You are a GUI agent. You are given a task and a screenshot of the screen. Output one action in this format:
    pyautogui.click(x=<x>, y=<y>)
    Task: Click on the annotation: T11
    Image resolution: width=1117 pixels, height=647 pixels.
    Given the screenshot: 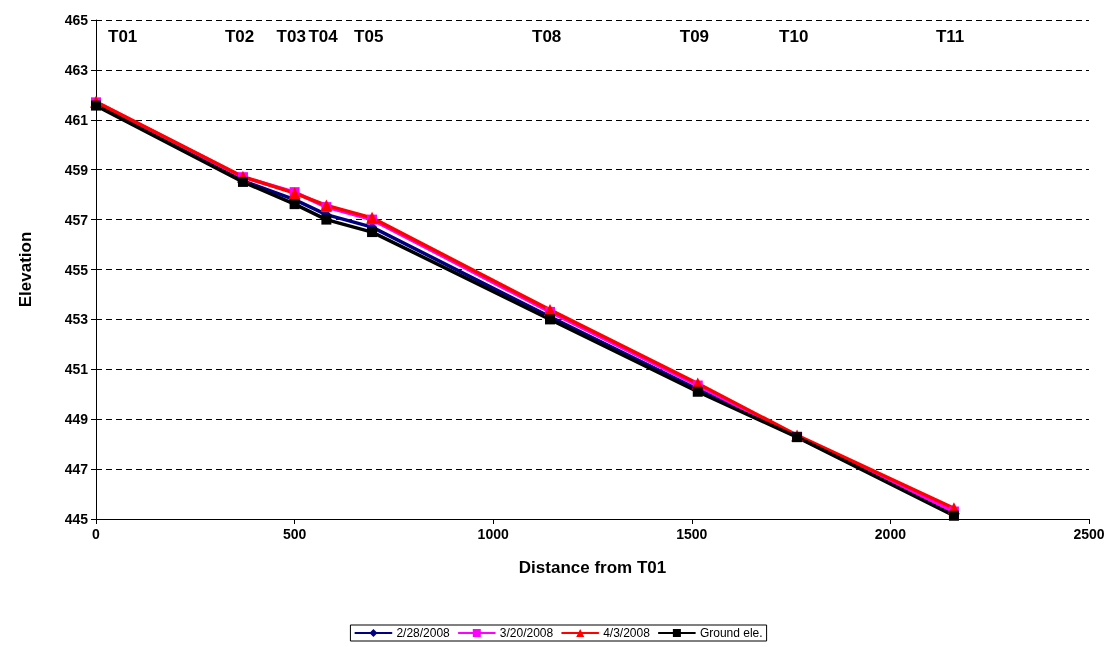 What is the action you would take?
    pyautogui.click(x=950, y=36)
    